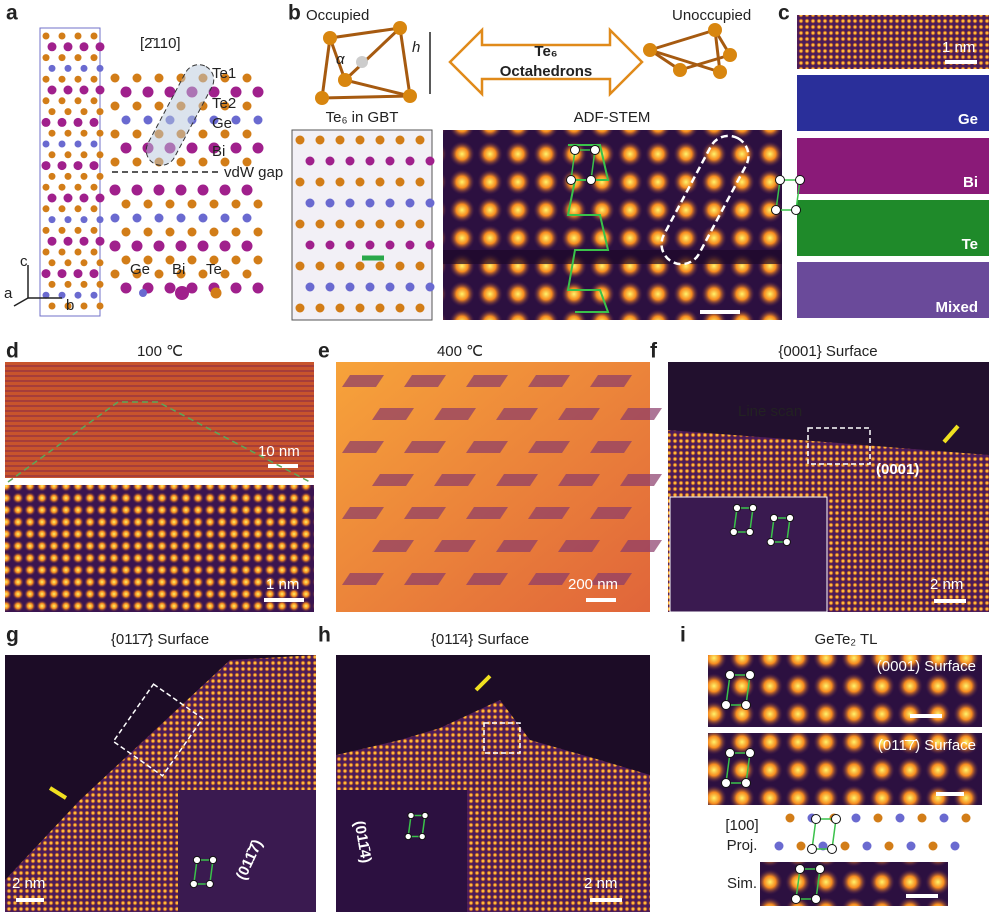 The width and height of the screenshot is (991, 913). Describe the element at coordinates (612, 225) in the screenshot. I see `stem-image` at that location.